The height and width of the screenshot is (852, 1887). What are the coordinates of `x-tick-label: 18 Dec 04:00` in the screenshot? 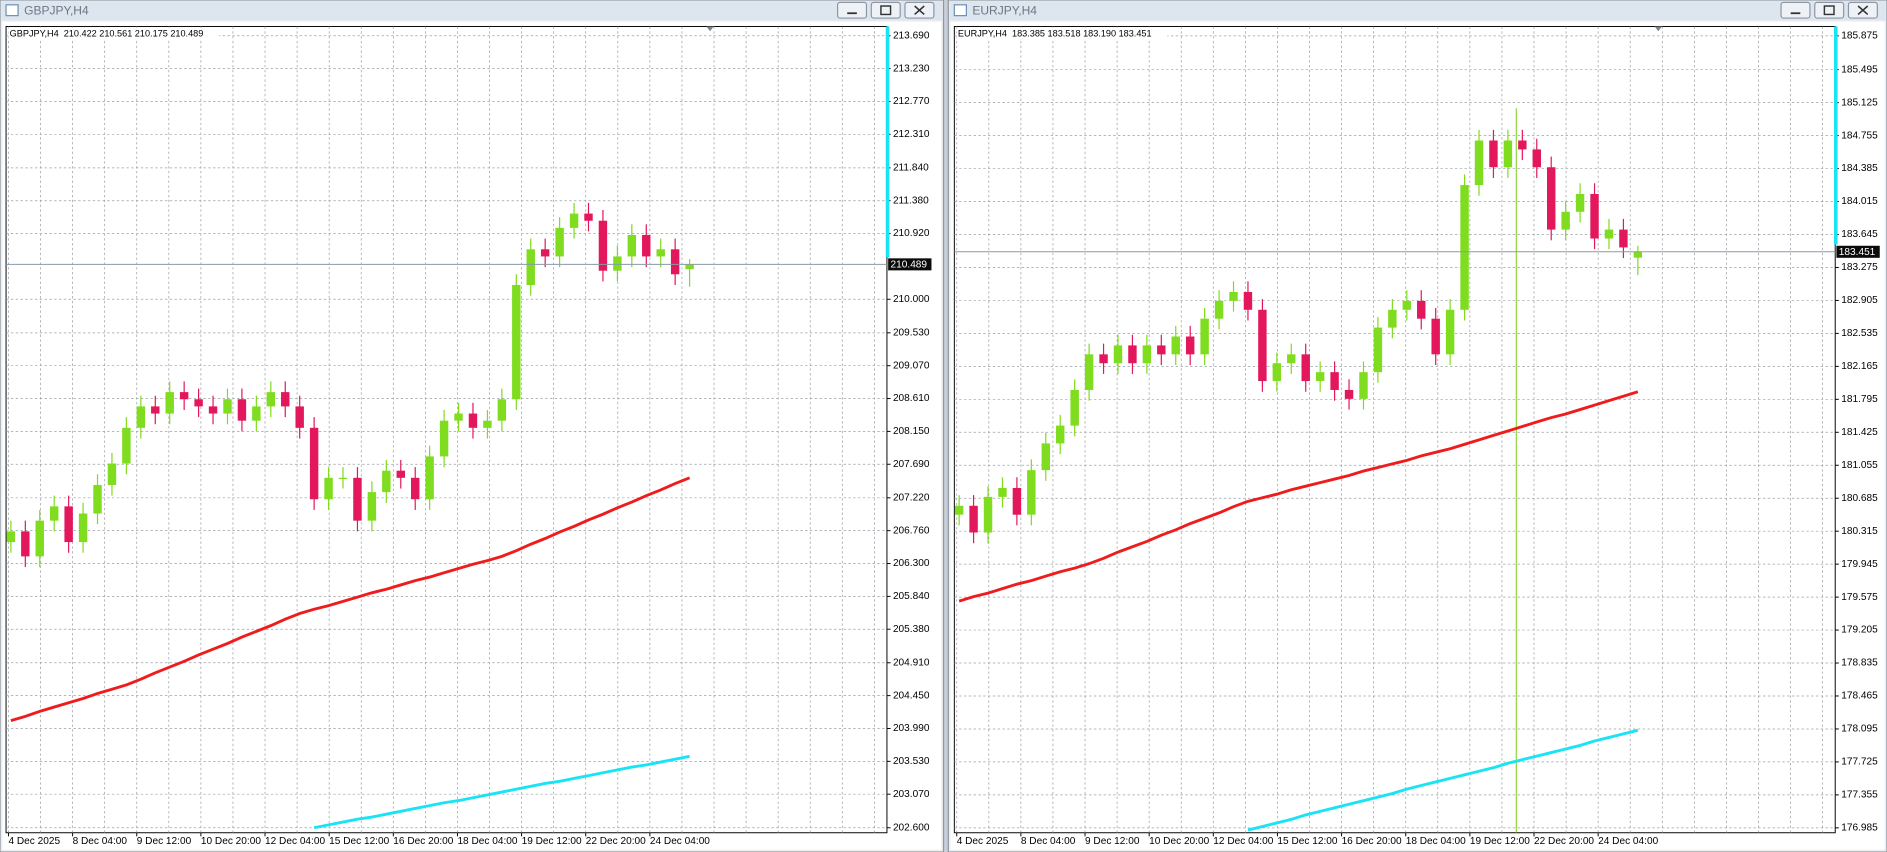 It's located at (487, 841).